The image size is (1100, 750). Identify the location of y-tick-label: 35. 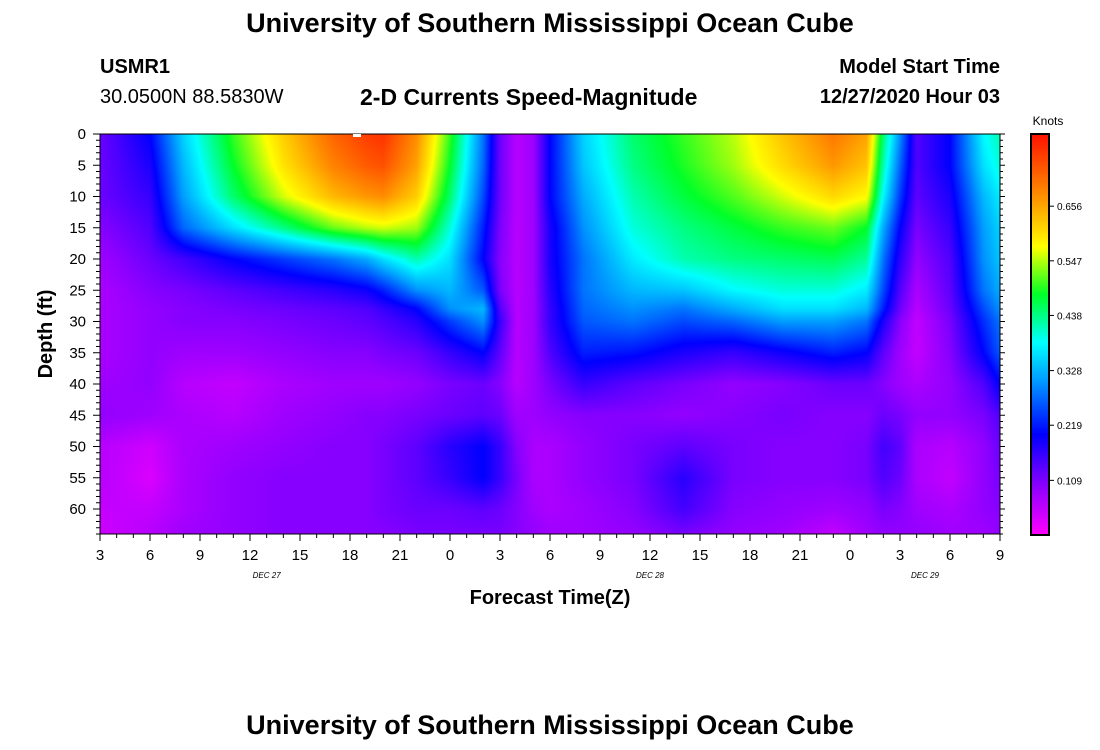
(77, 353).